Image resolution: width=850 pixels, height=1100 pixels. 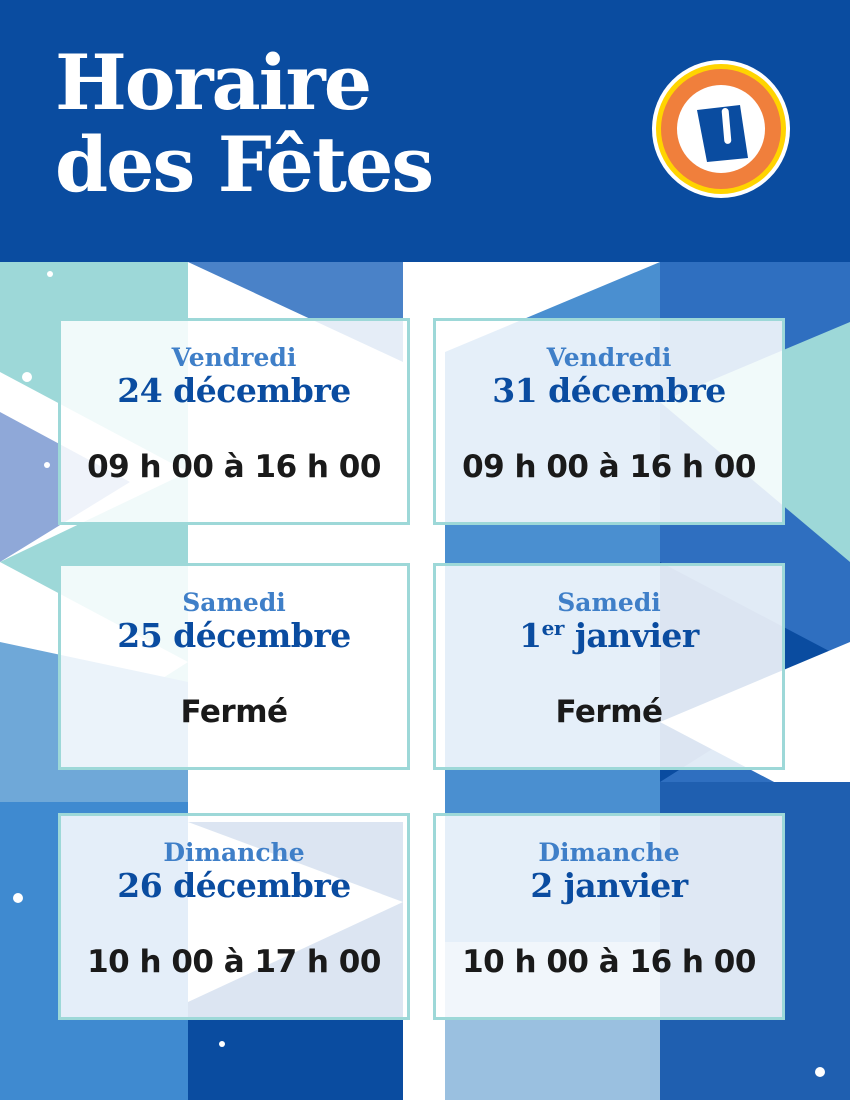 What do you see at coordinates (234, 885) in the screenshot?
I see `date-label: 26 décembre` at bounding box center [234, 885].